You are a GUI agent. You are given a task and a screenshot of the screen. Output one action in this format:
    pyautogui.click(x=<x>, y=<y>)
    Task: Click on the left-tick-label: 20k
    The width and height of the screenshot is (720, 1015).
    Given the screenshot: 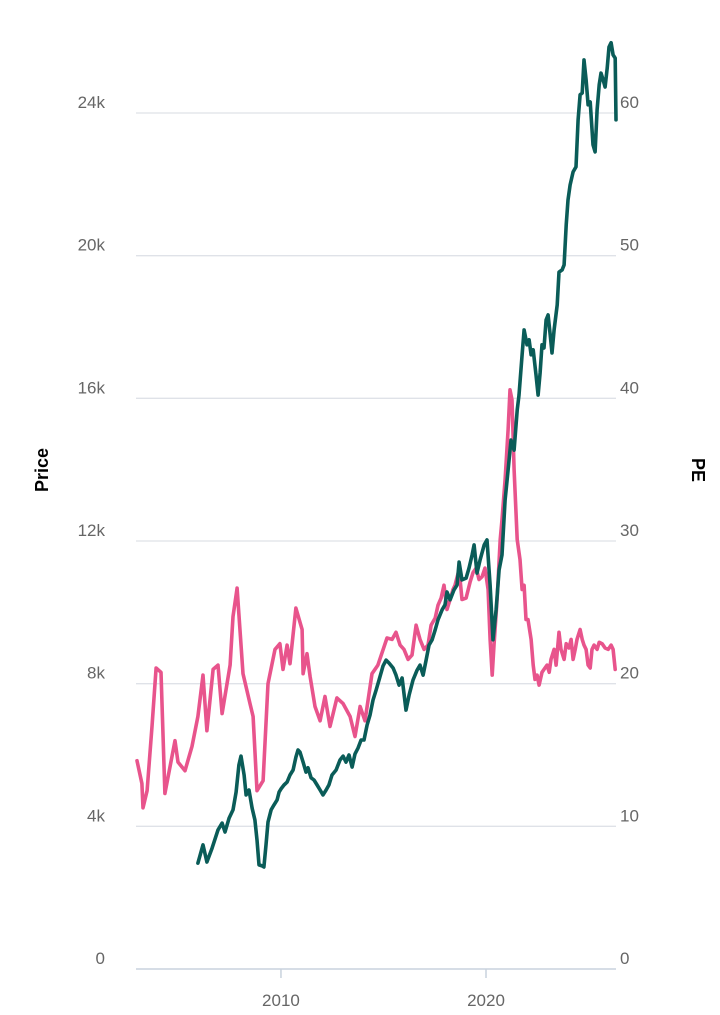 What is the action you would take?
    pyautogui.click(x=92, y=245)
    